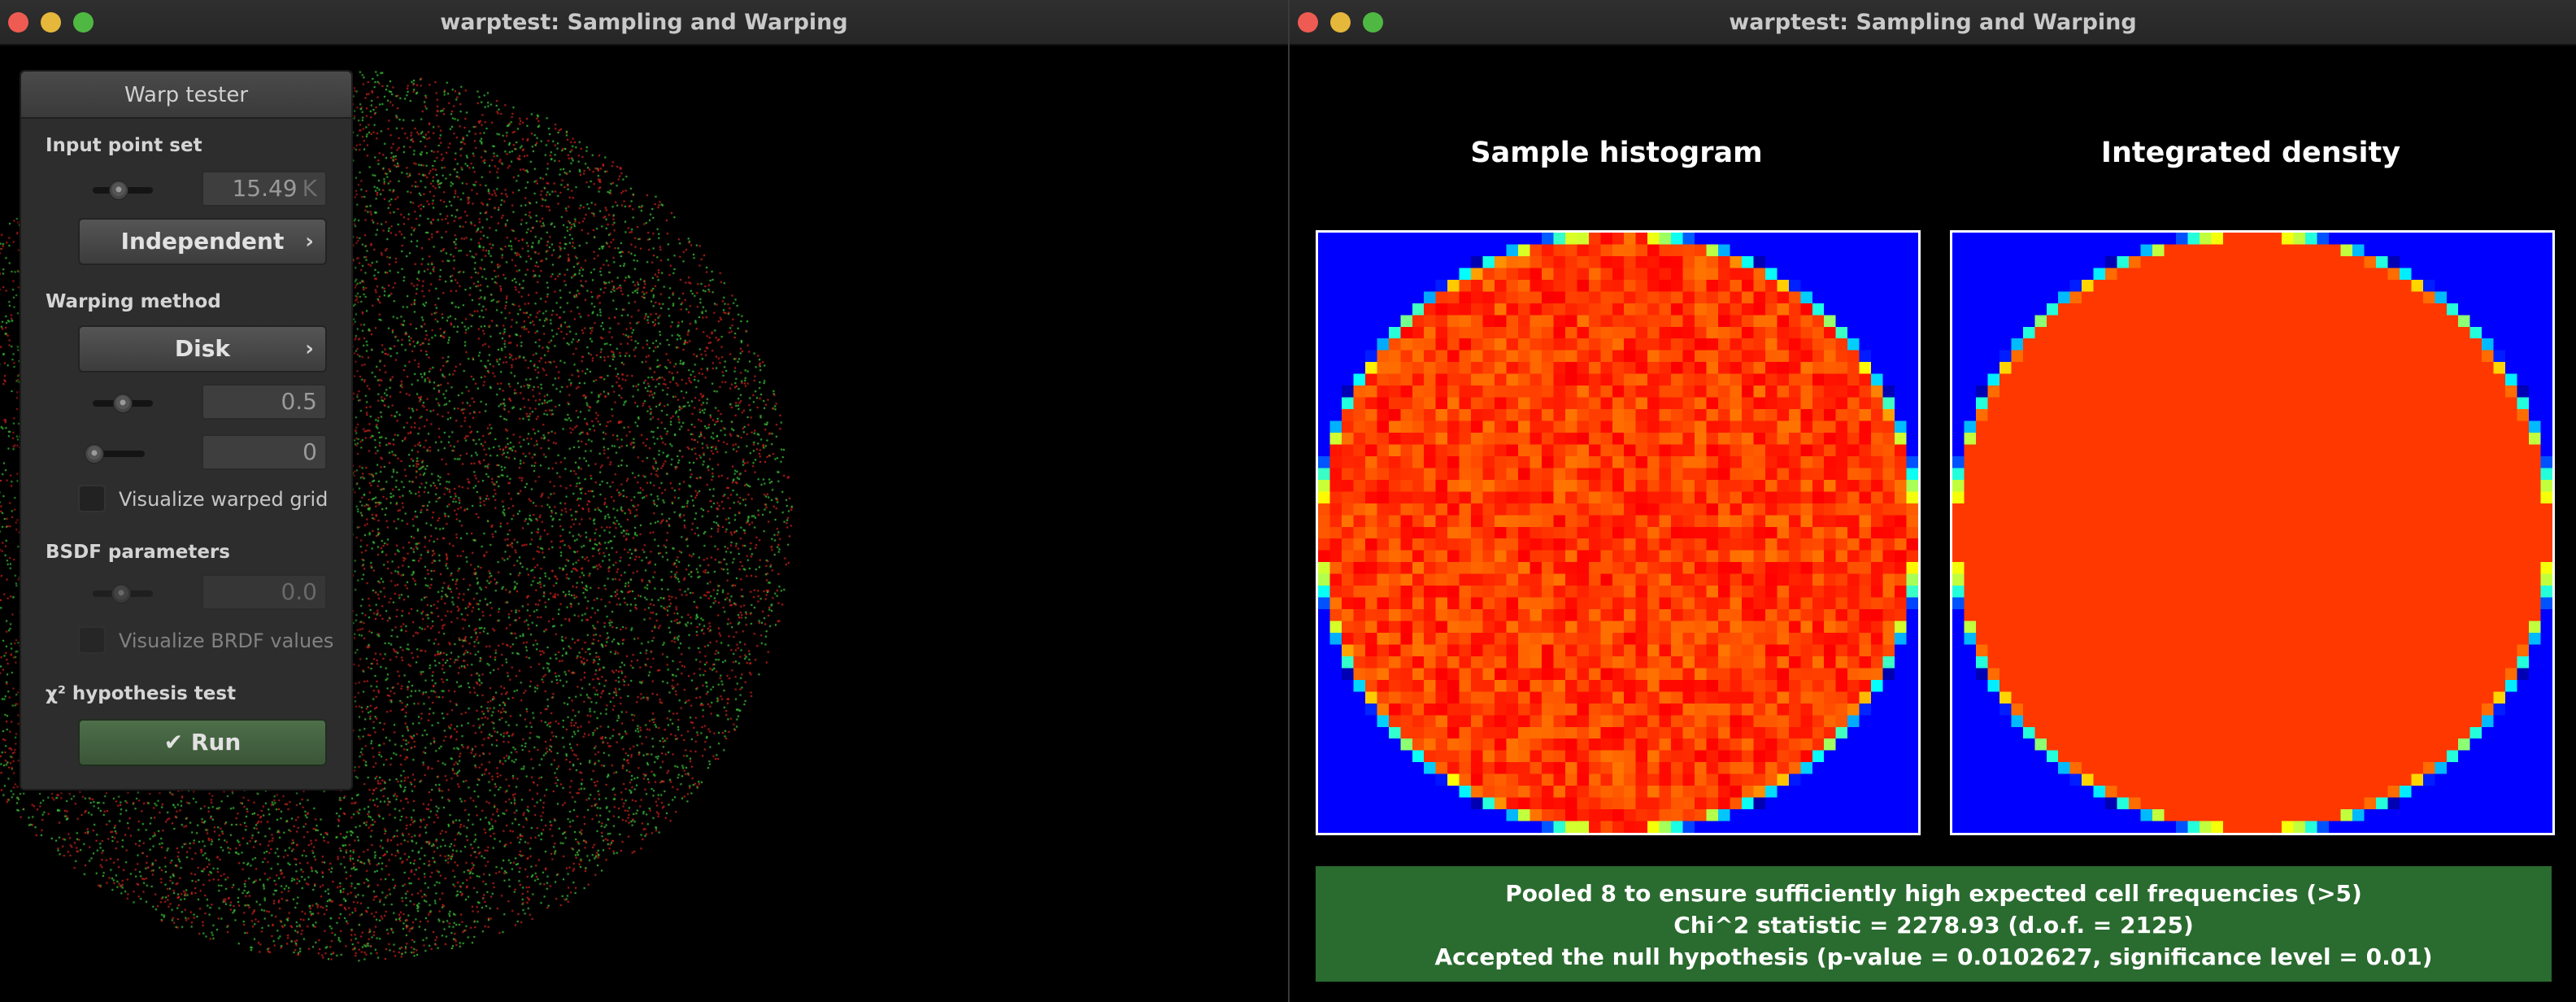 The width and height of the screenshot is (2576, 1002). I want to click on visualize-grid-label: Visualize warped grid, so click(224, 499).